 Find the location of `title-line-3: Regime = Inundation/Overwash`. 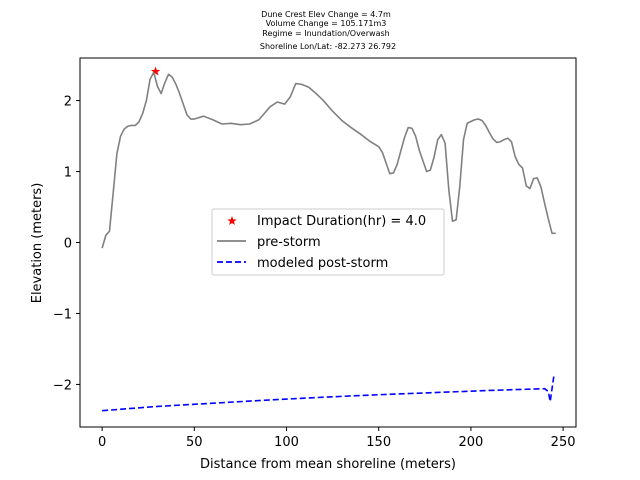

title-line-3: Regime = Inundation/Overwash is located at coordinates (325, 33).